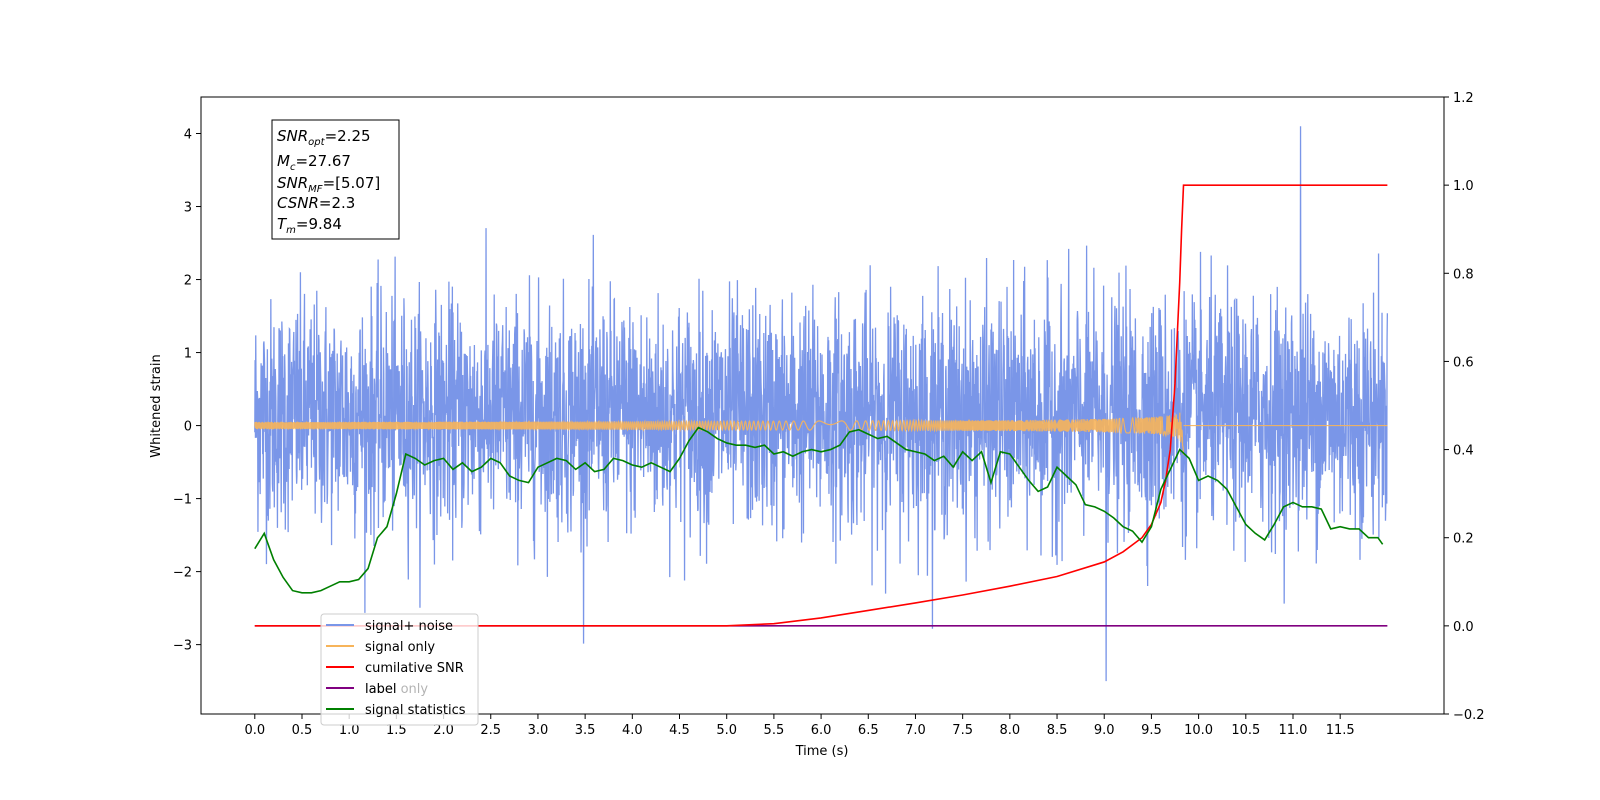  What do you see at coordinates (726, 730) in the screenshot?
I see `x-tick-label: 5.0` at bounding box center [726, 730].